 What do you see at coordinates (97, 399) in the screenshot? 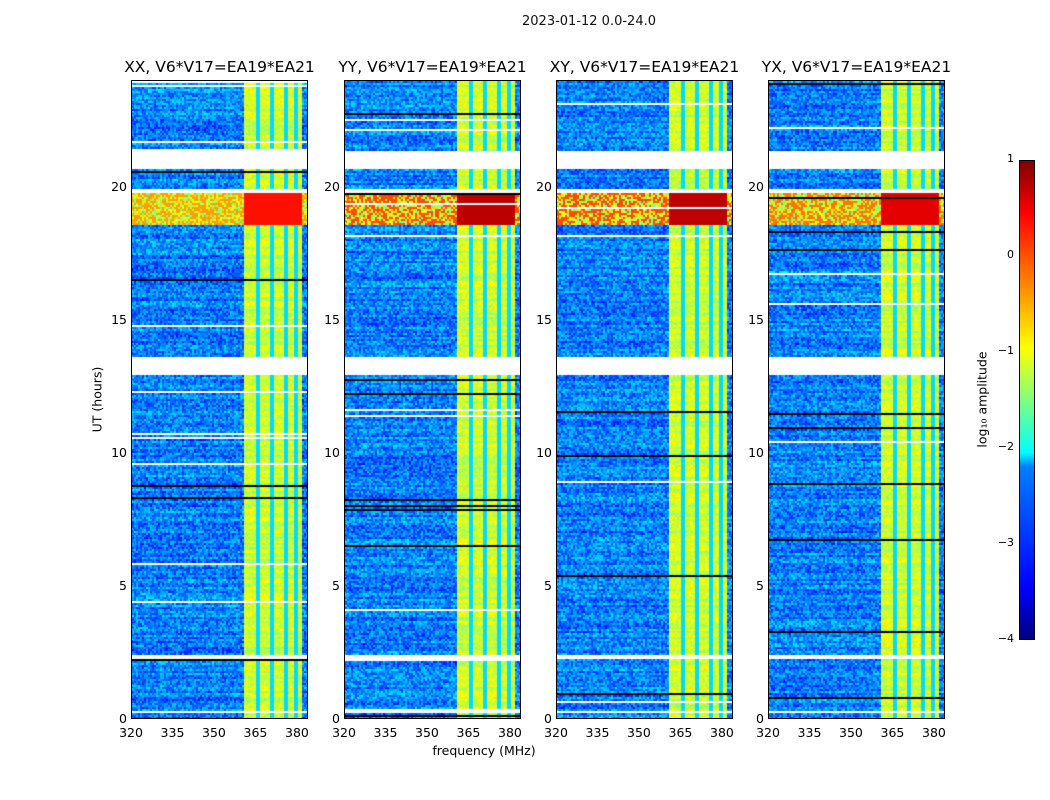
I see `y-axis-label: UT (hours)` at bounding box center [97, 399].